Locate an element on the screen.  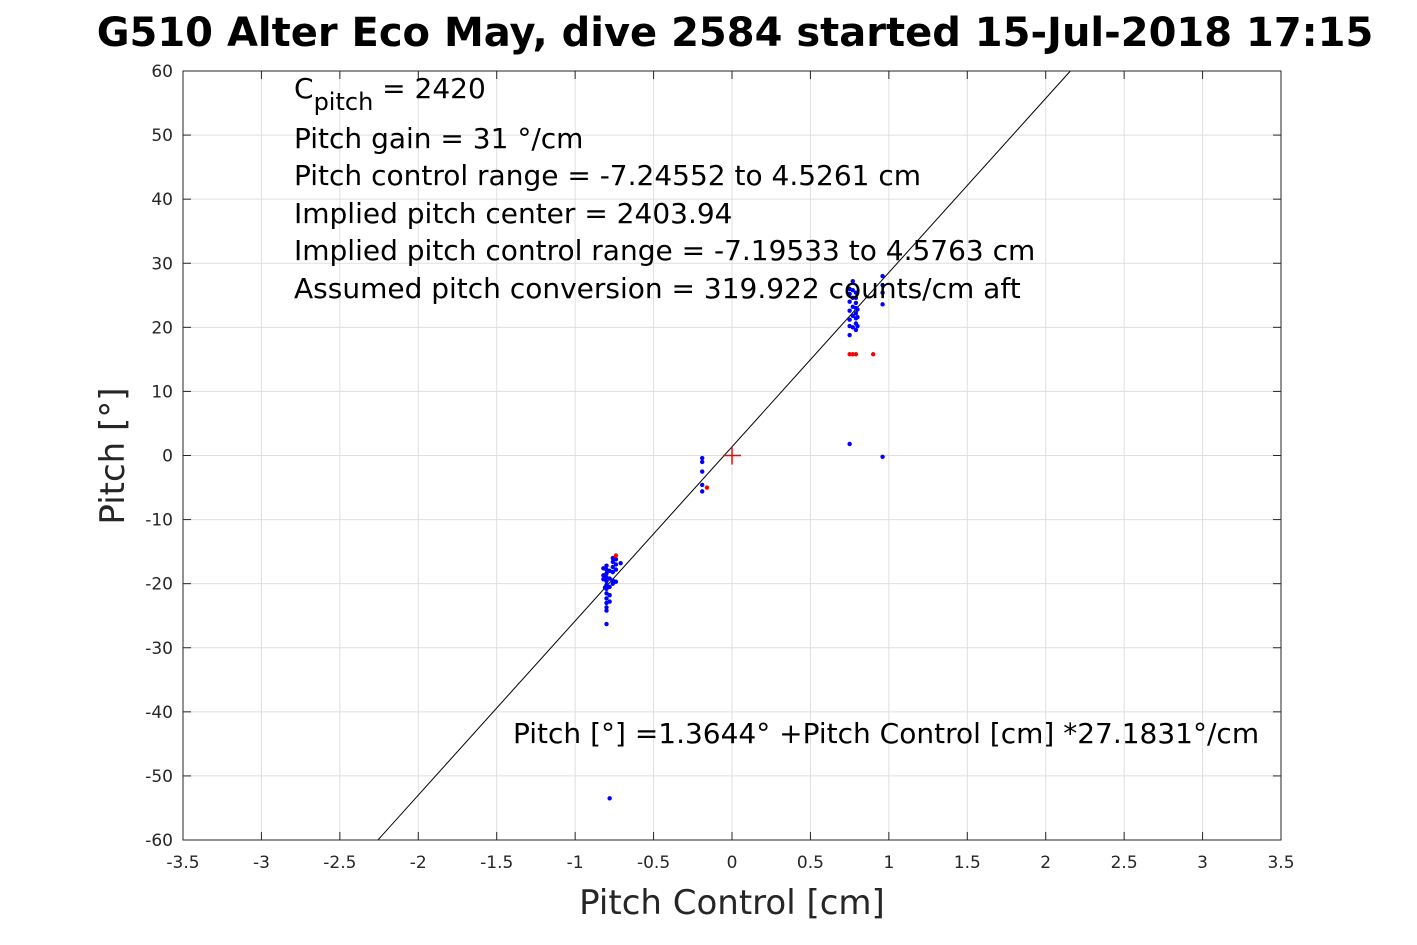
x-tick-label: -1.5 is located at coordinates (496, 863).